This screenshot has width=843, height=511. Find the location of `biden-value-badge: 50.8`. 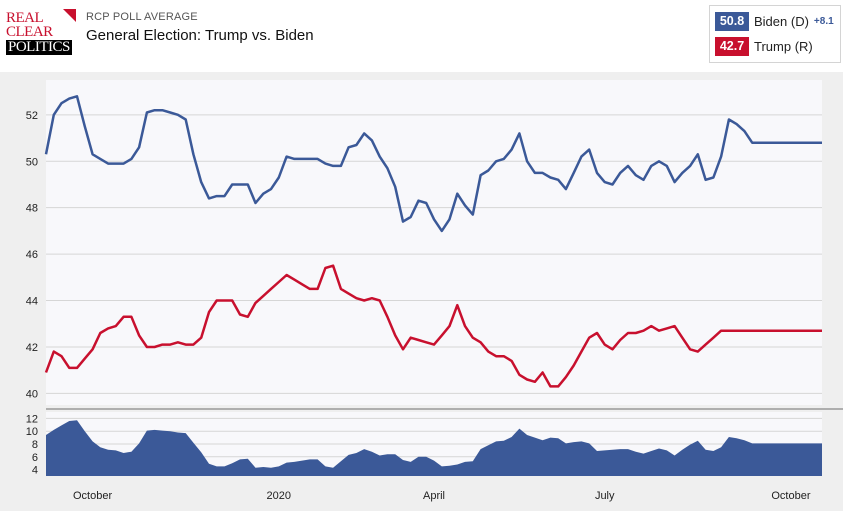

biden-value-badge: 50.8 is located at coordinates (732, 21).